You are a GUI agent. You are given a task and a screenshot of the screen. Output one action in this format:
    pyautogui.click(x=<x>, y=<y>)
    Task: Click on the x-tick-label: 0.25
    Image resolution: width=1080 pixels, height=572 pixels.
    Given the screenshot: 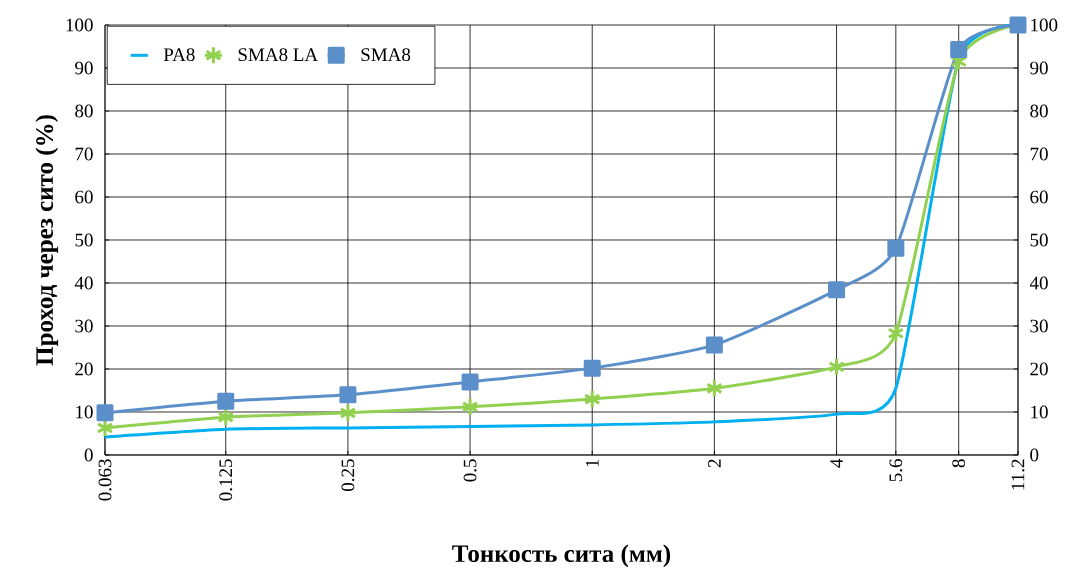 What is the action you would take?
    pyautogui.click(x=348, y=475)
    